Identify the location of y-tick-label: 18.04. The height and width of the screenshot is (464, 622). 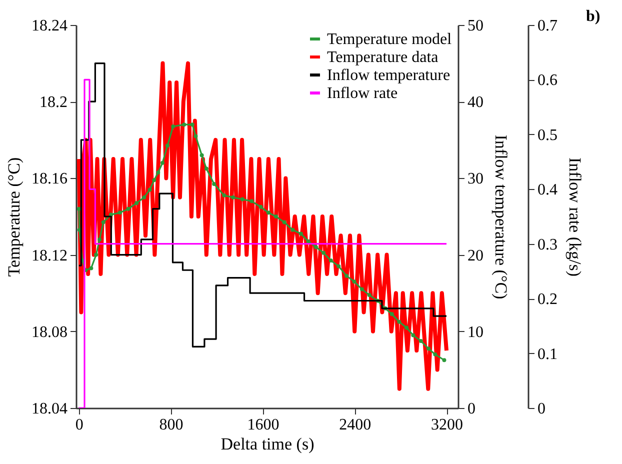
(50, 409).